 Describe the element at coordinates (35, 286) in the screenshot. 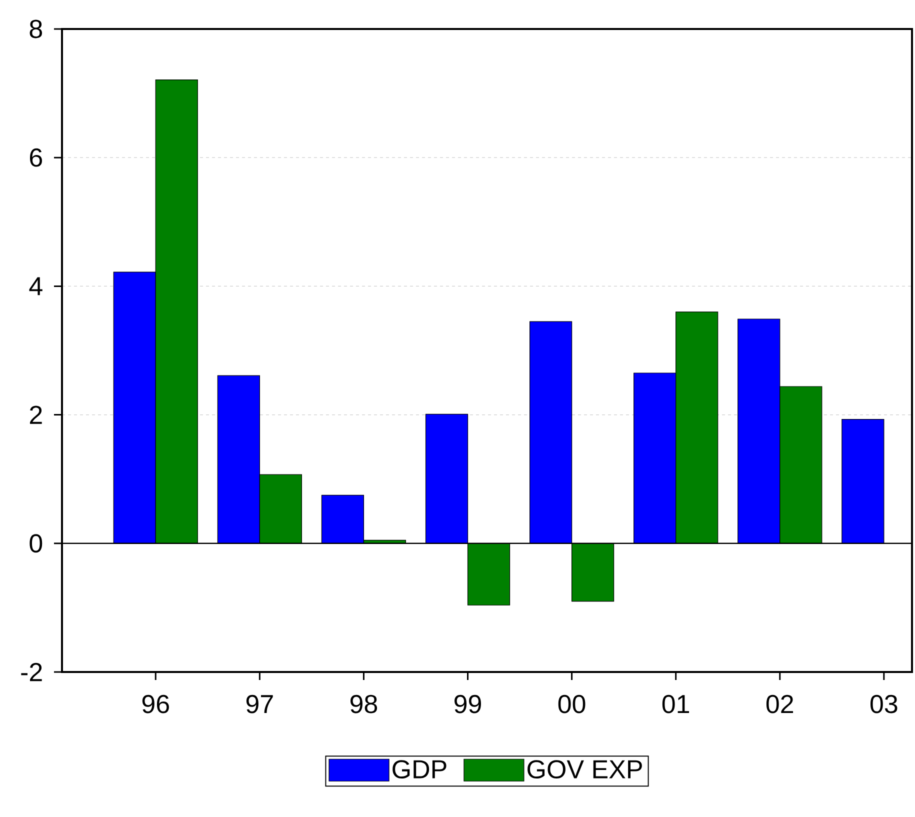

I see `y-tick-label: 4` at that location.